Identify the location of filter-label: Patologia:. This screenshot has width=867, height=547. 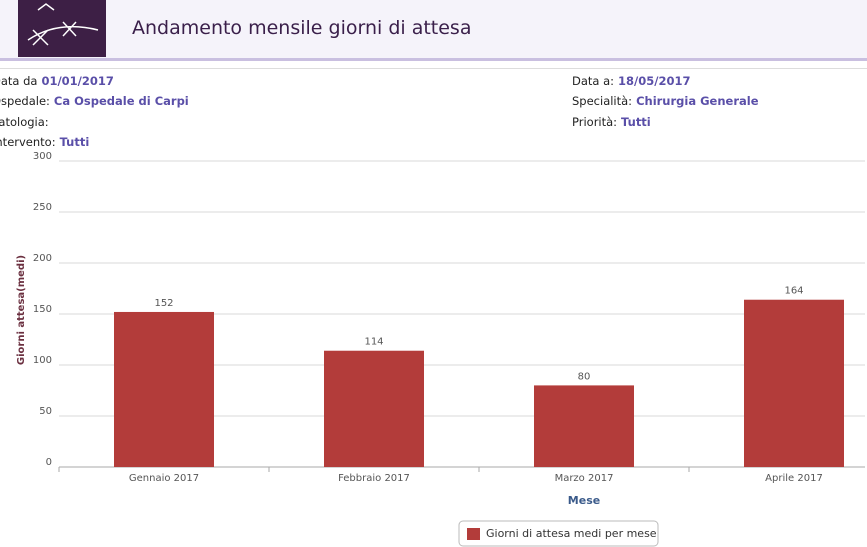
(24, 121).